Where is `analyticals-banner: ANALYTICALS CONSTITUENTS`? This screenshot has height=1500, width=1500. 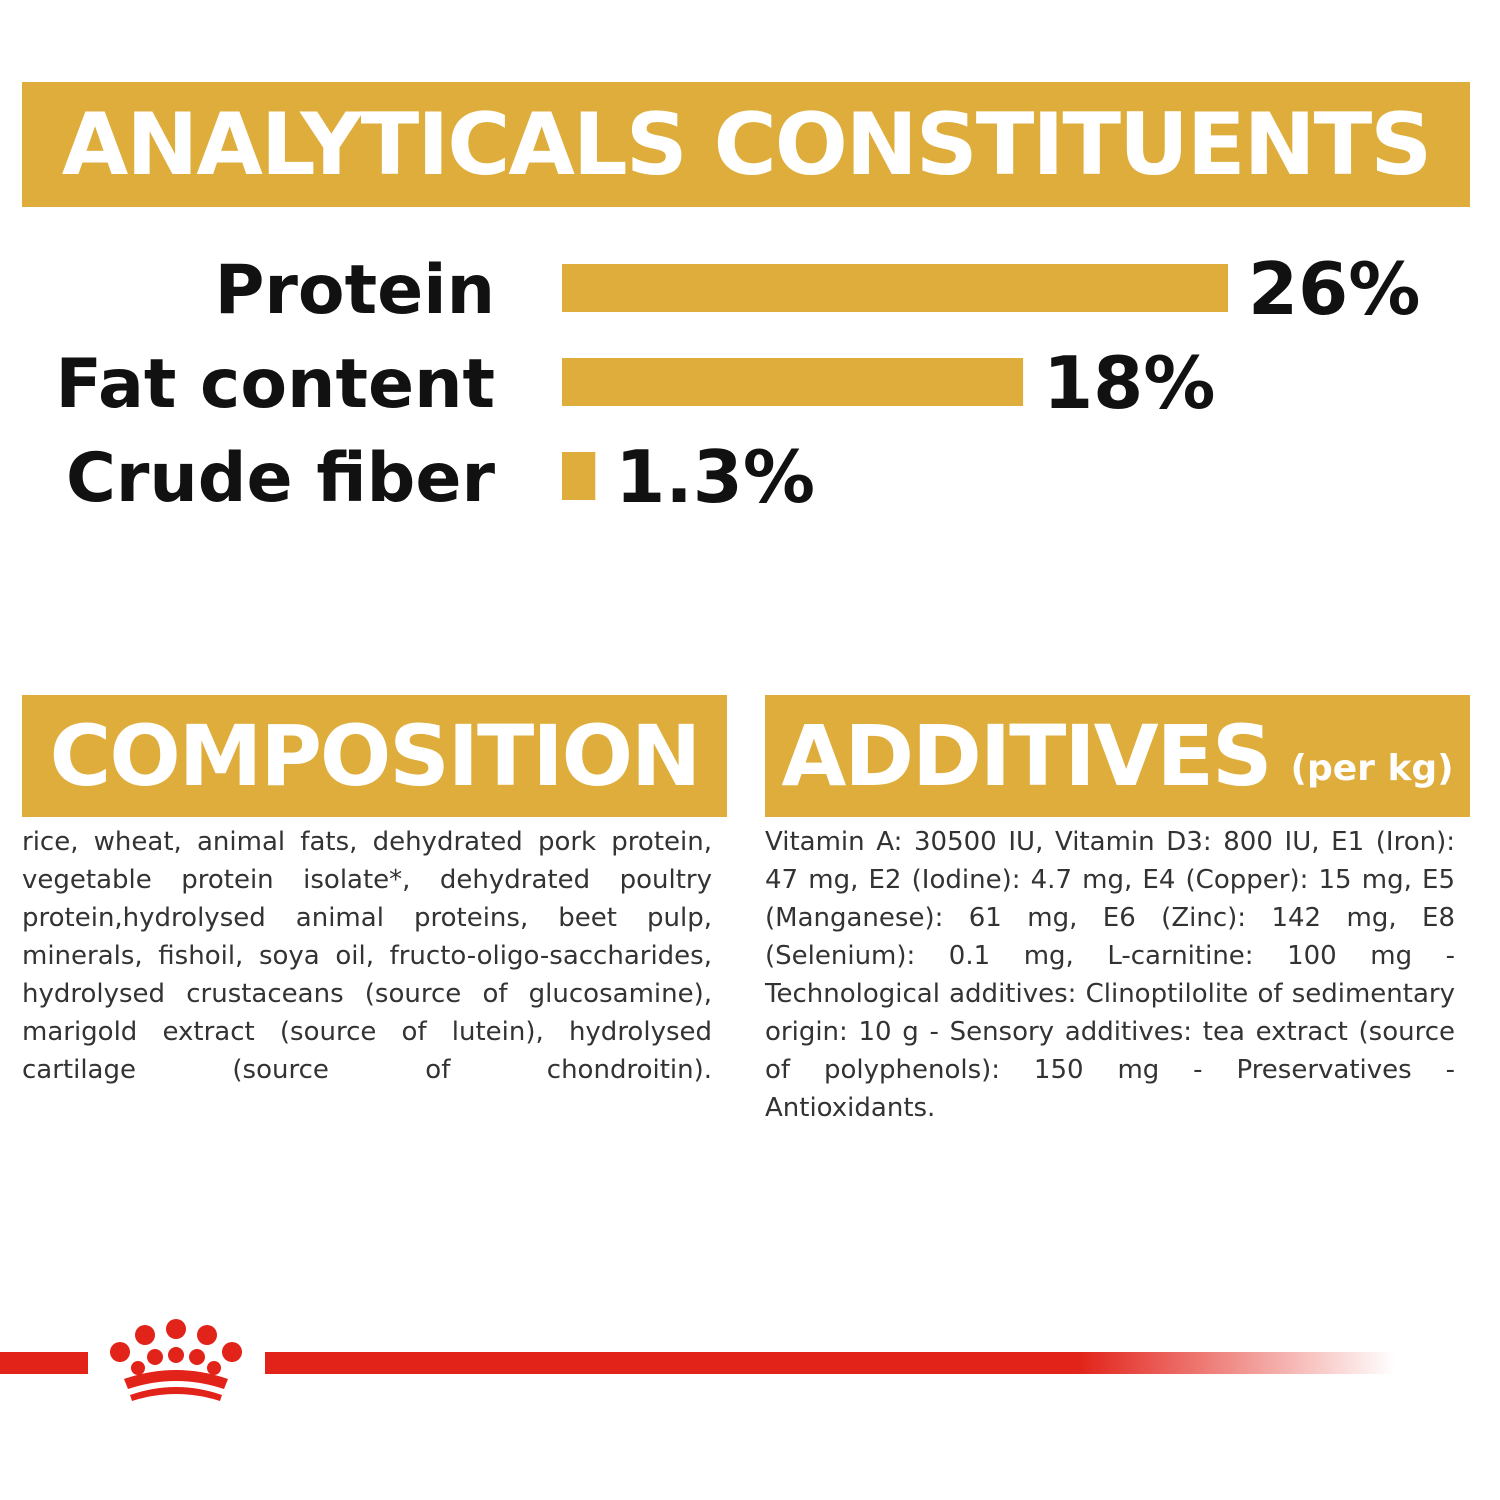
analyticals-banner: ANALYTICALS CONSTITUENTS is located at coordinates (746, 144).